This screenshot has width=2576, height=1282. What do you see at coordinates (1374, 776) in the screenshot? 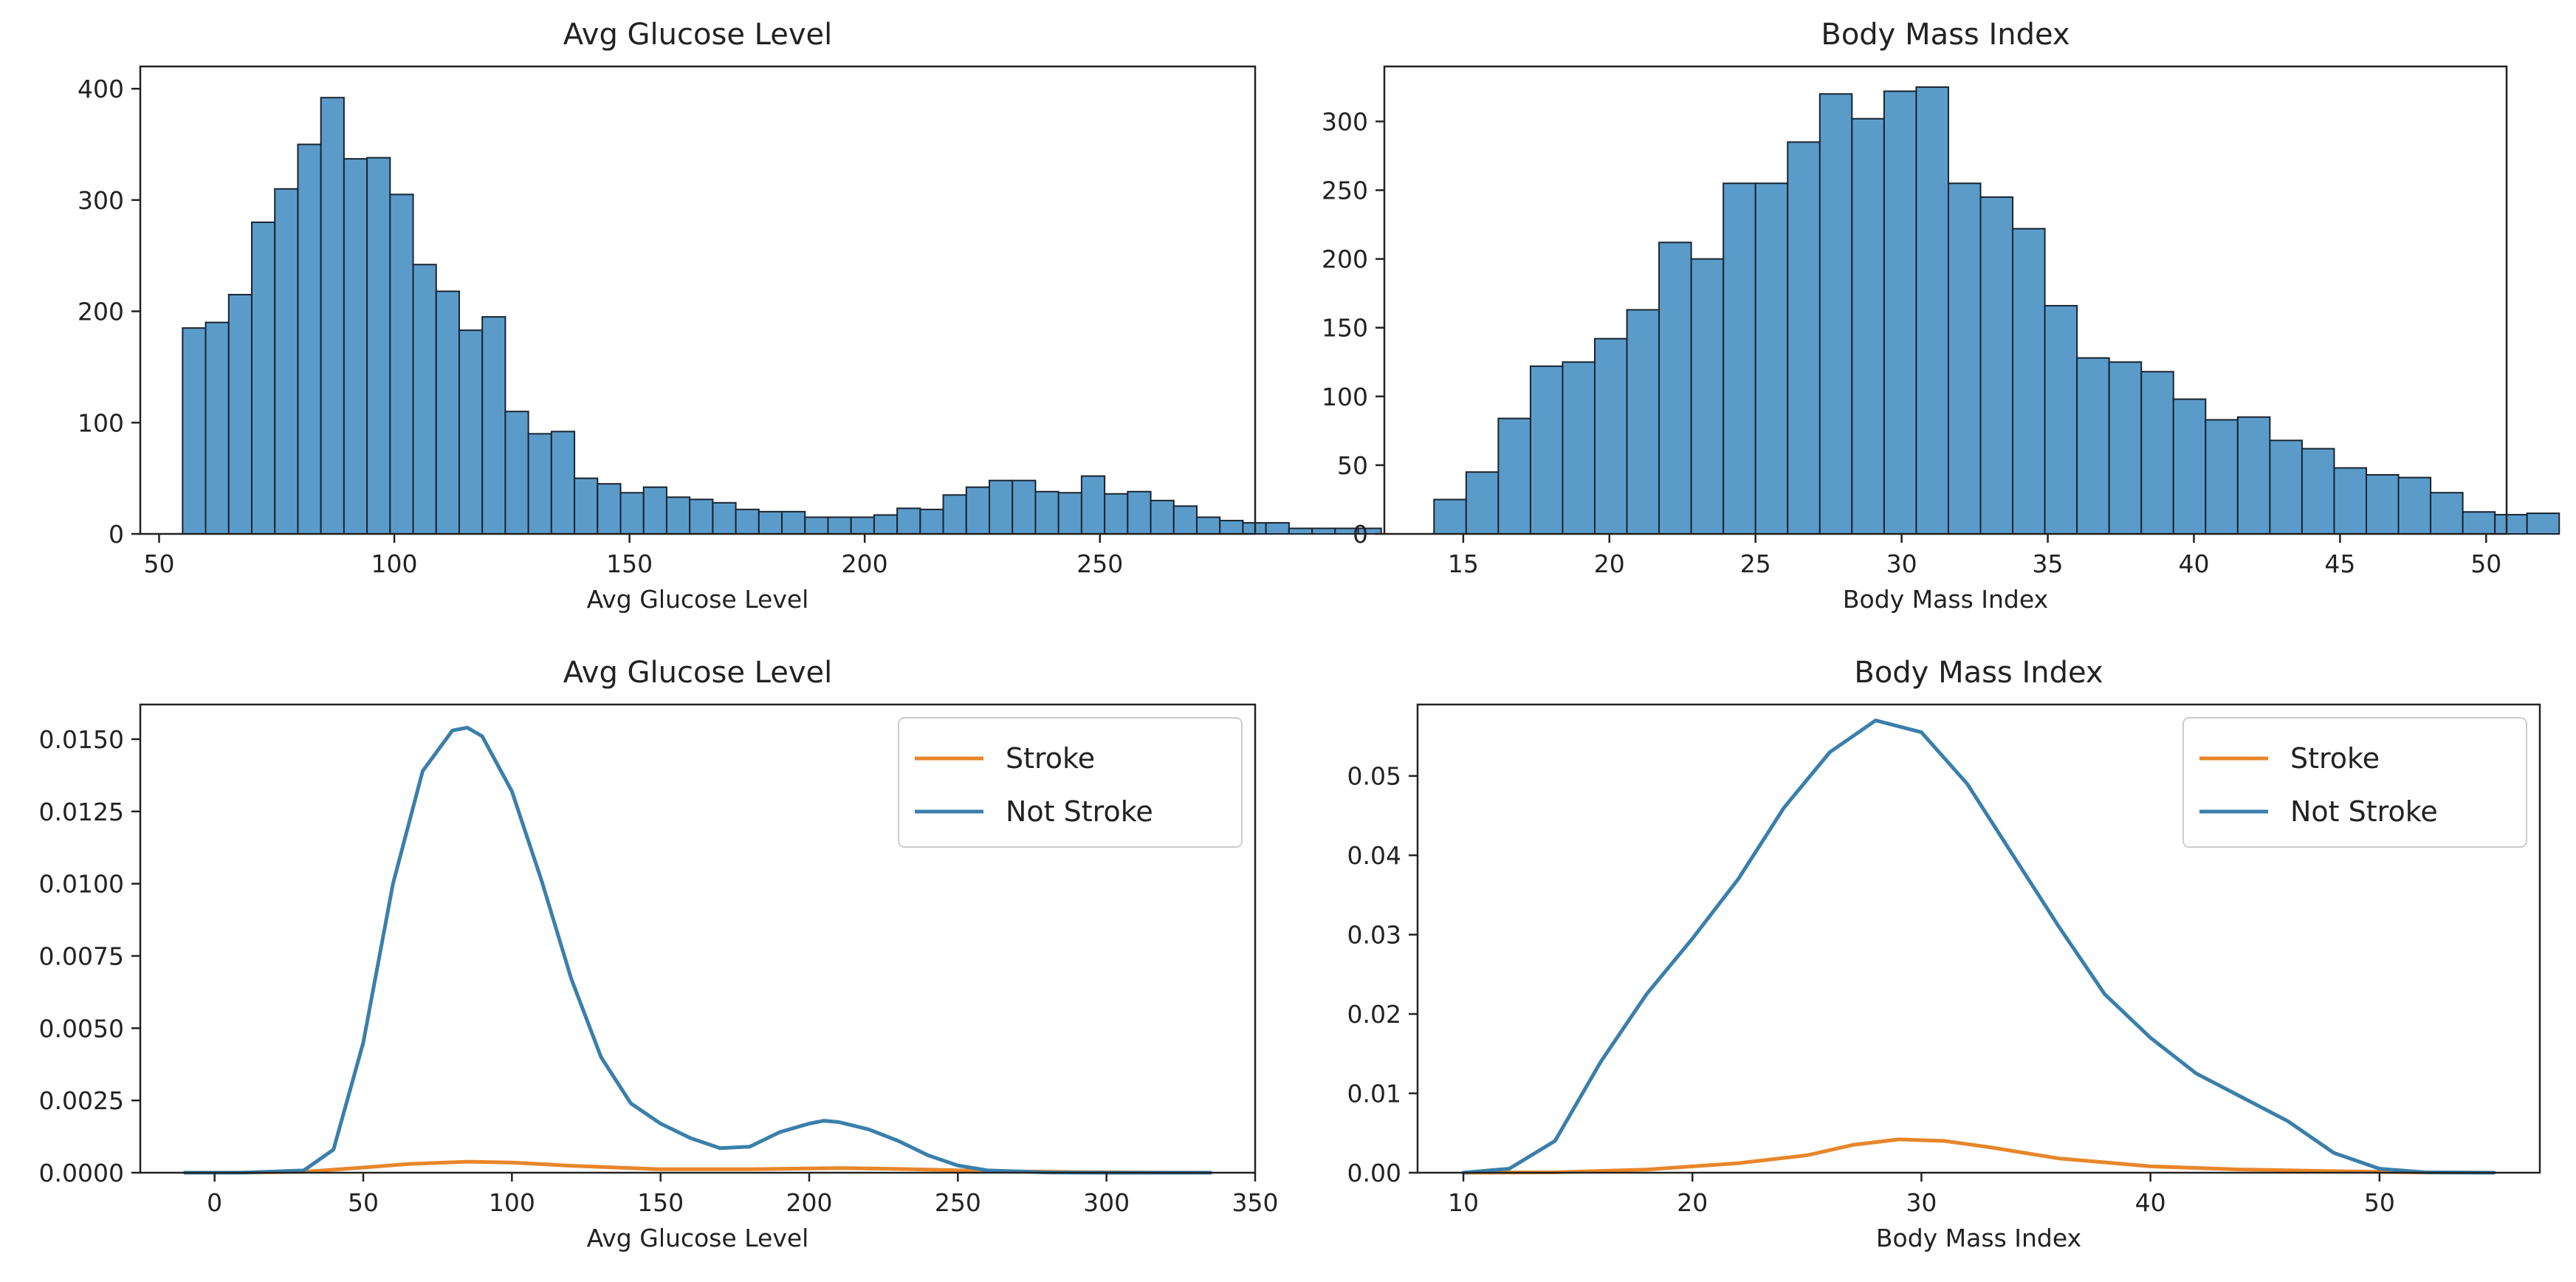
I see `y-tick-label: 0.05` at bounding box center [1374, 776].